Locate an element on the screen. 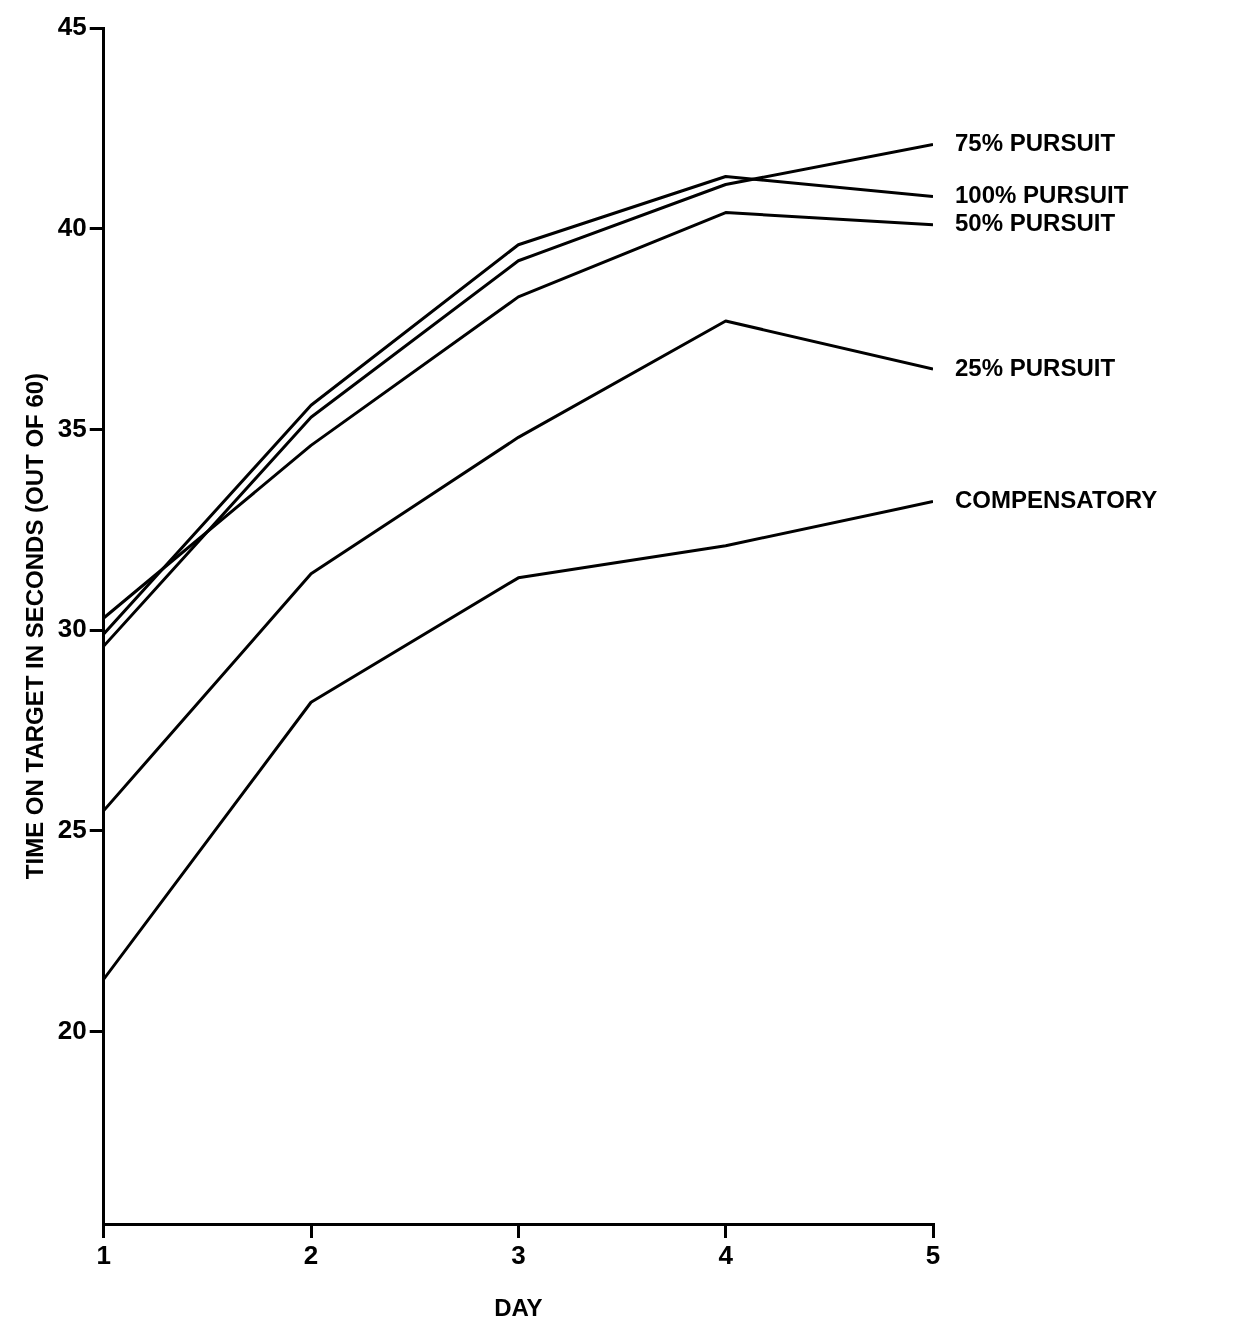 The image size is (1247, 1339). y-tick-label: 40 is located at coordinates (72, 226).